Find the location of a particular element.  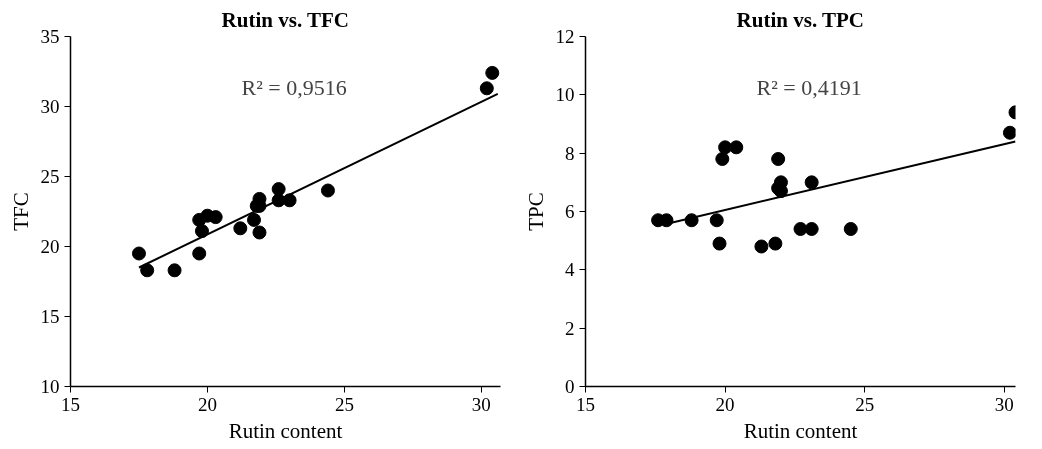

y-tick-label: 6 is located at coordinates (570, 211).